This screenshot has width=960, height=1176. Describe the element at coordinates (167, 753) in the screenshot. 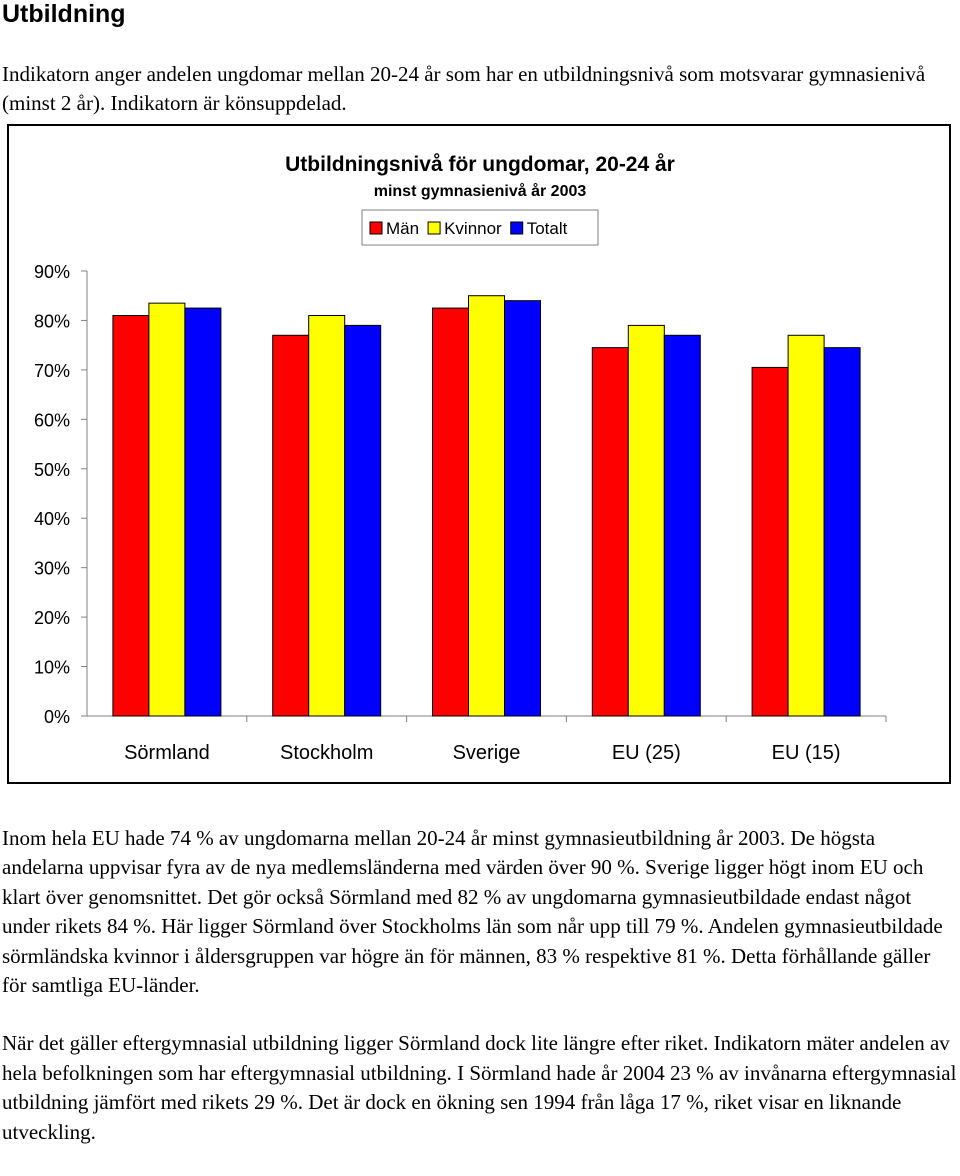

I see `x-tick-label-0: Sörmland` at that location.